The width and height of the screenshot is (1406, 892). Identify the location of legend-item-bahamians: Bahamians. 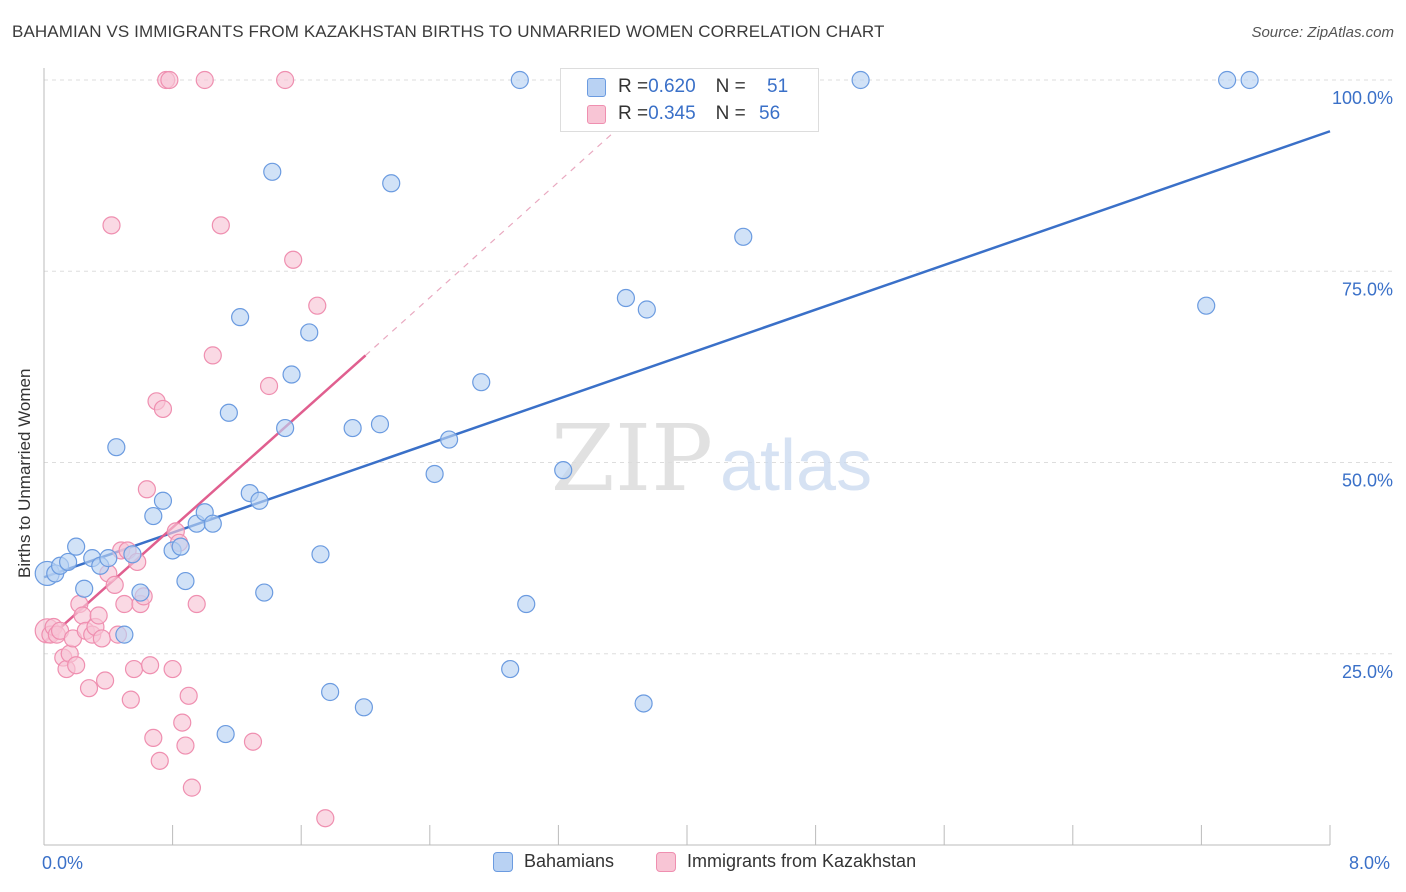
(553, 861).